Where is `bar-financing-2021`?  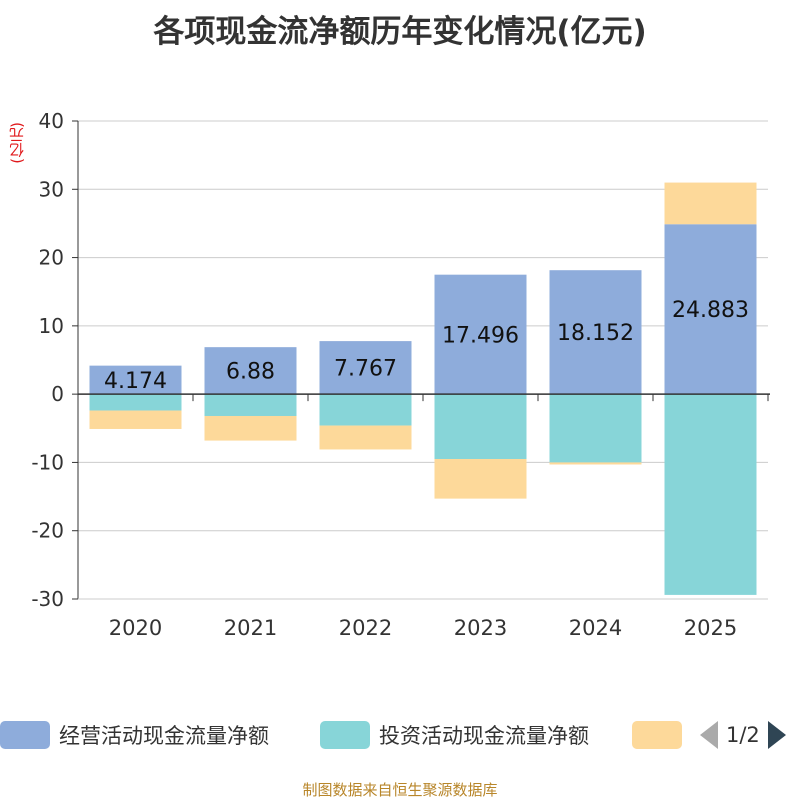
bar-financing-2021 is located at coordinates (250, 428).